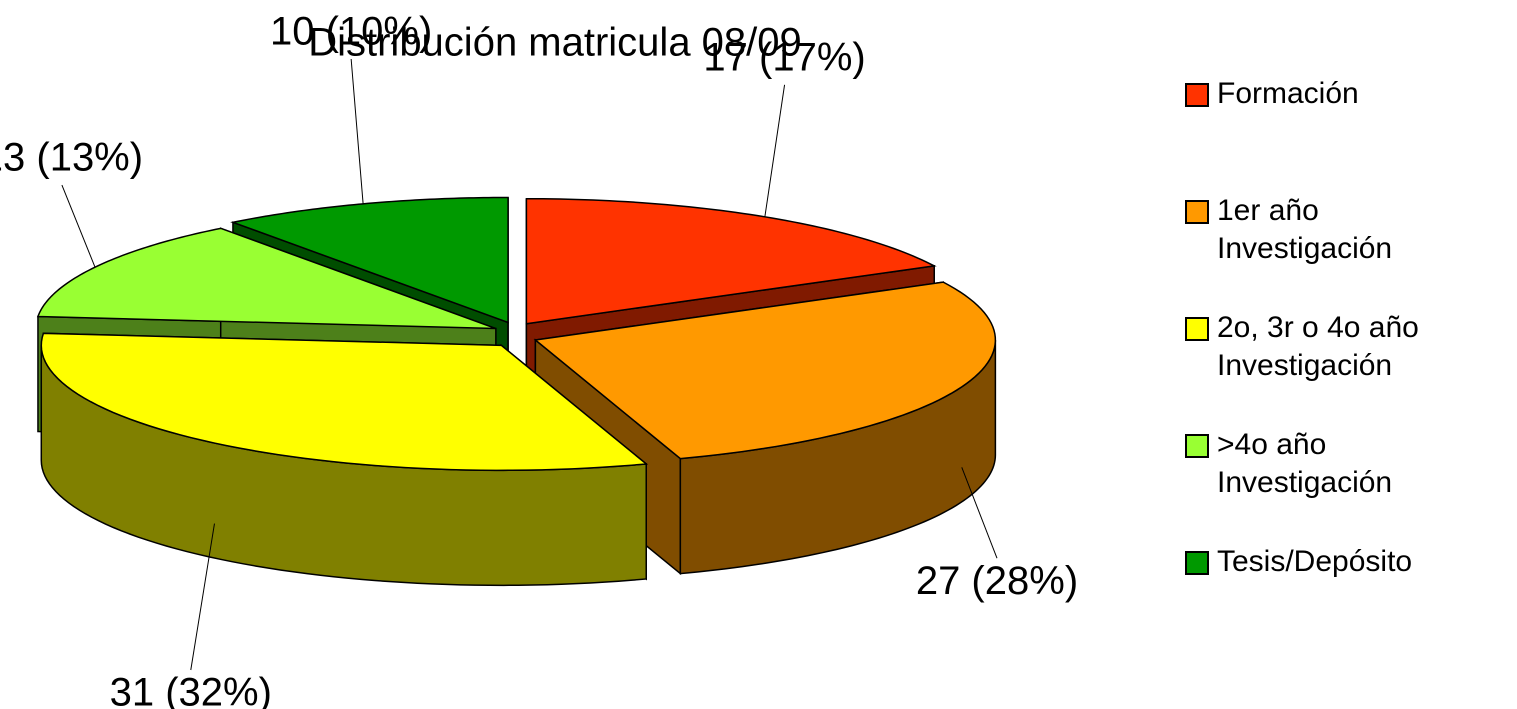 Image resolution: width=1517 pixels, height=709 pixels. I want to click on legend-item: 1er año Investigación, so click(1345, 250).